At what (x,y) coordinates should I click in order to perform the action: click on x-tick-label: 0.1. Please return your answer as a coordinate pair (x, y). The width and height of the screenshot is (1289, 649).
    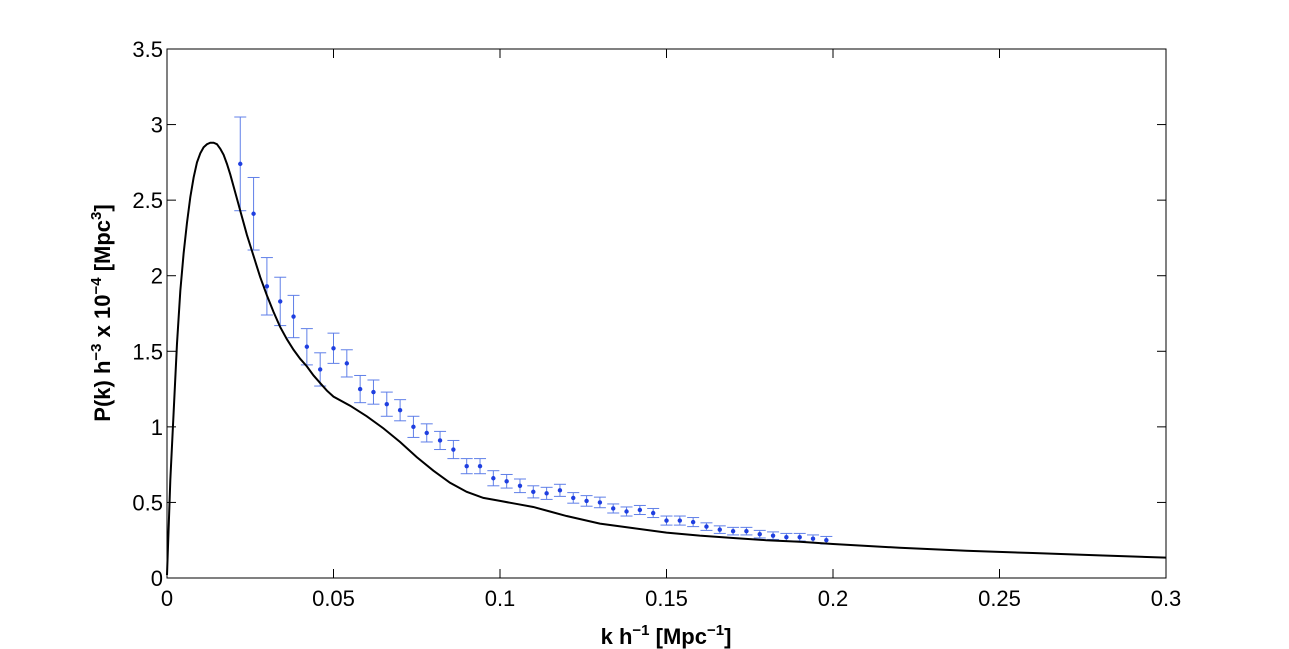
    Looking at the image, I should click on (500, 598).